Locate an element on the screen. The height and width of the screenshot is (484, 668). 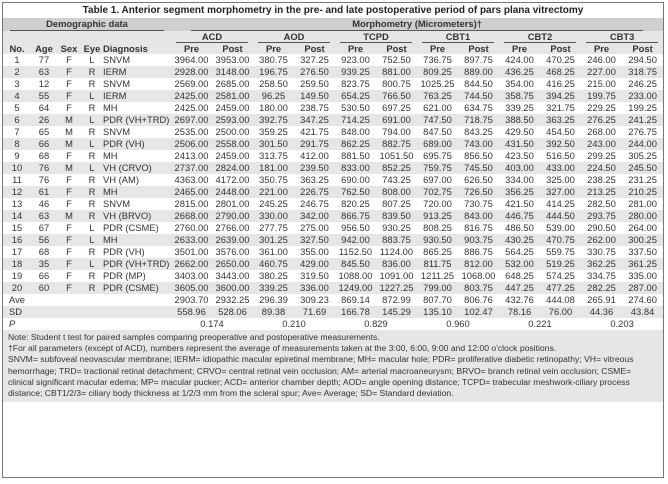
table-cell: 403.00 is located at coordinates (519, 168).